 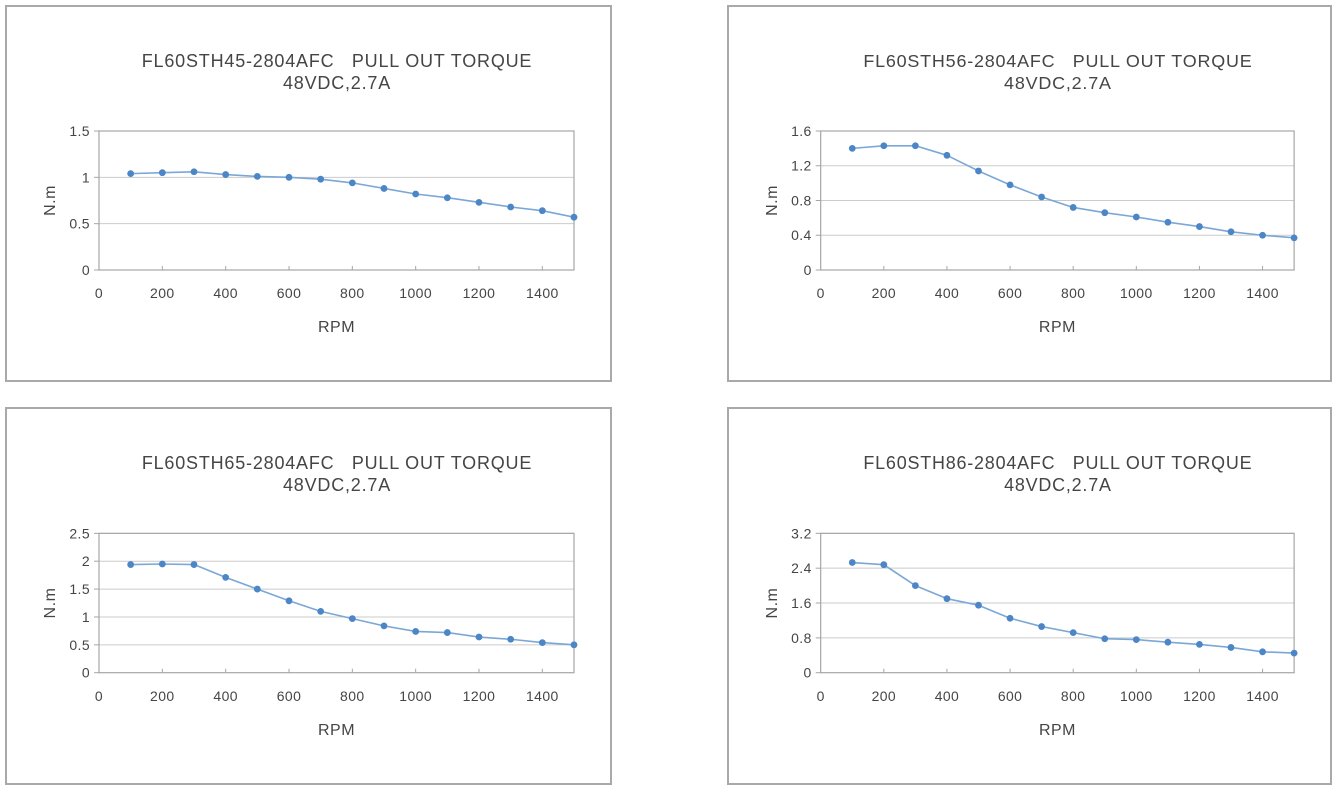 I want to click on y-tick-label: 2.5, so click(x=79, y=533).